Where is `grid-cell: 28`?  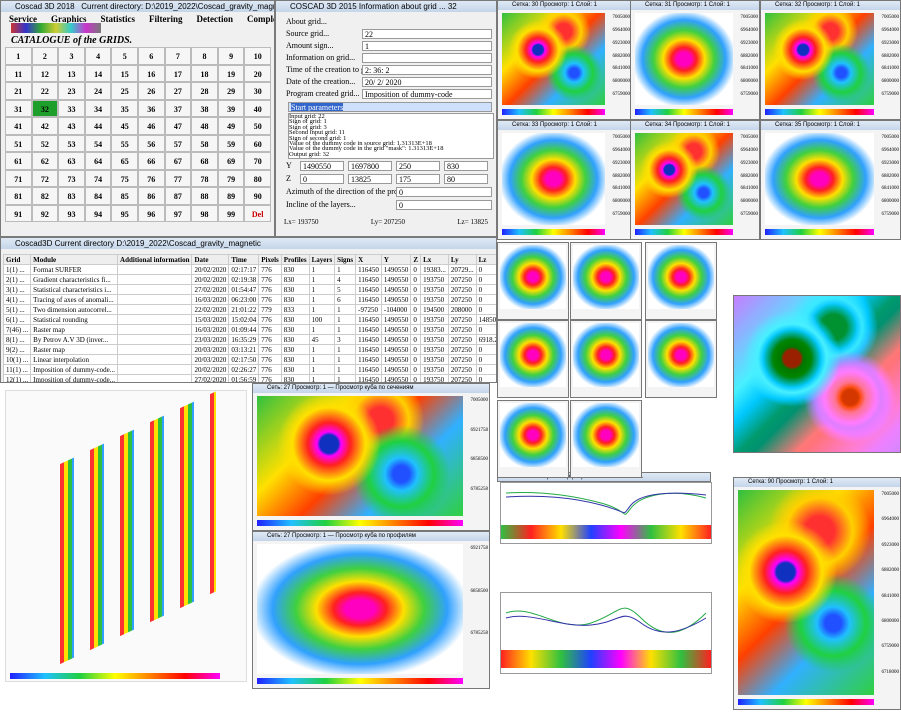 grid-cell: 28 is located at coordinates (204, 91).